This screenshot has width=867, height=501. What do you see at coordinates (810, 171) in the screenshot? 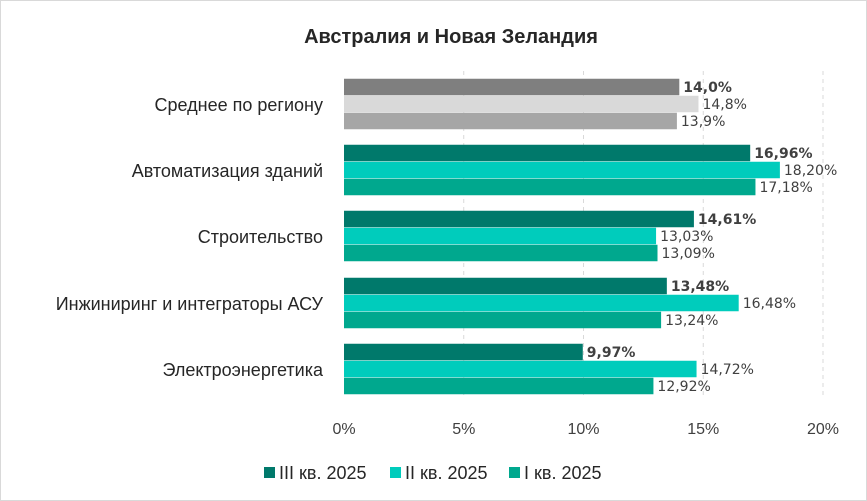
I see `data-label: 18,20%` at bounding box center [810, 171].